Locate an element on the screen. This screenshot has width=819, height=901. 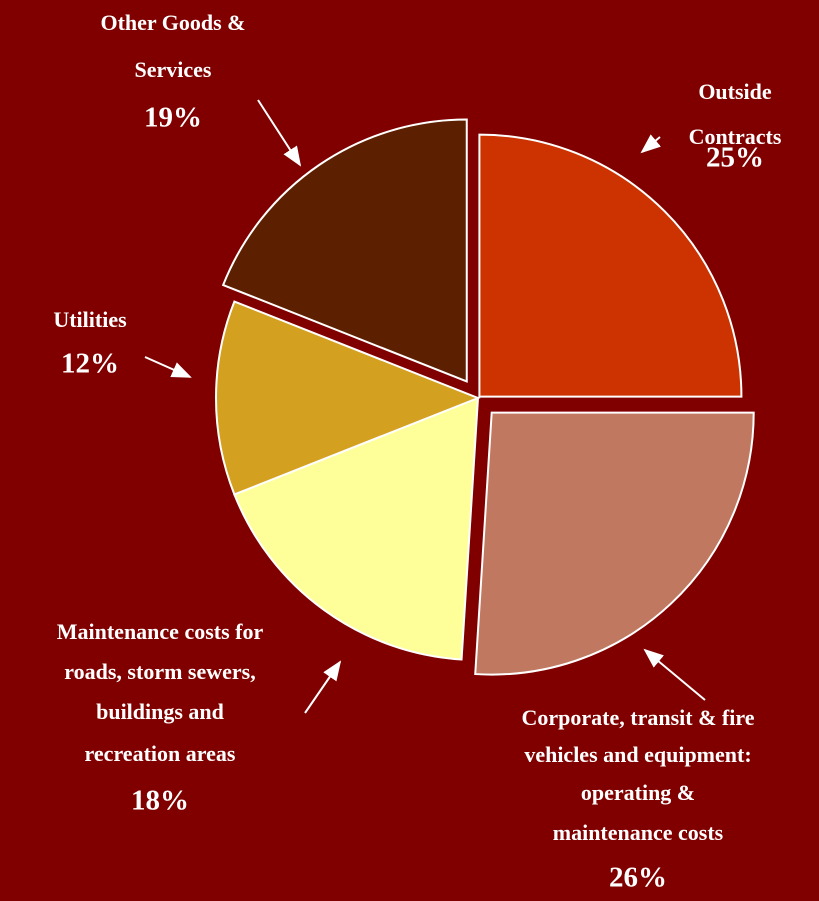
slice-label: operating & is located at coordinates (638, 792).